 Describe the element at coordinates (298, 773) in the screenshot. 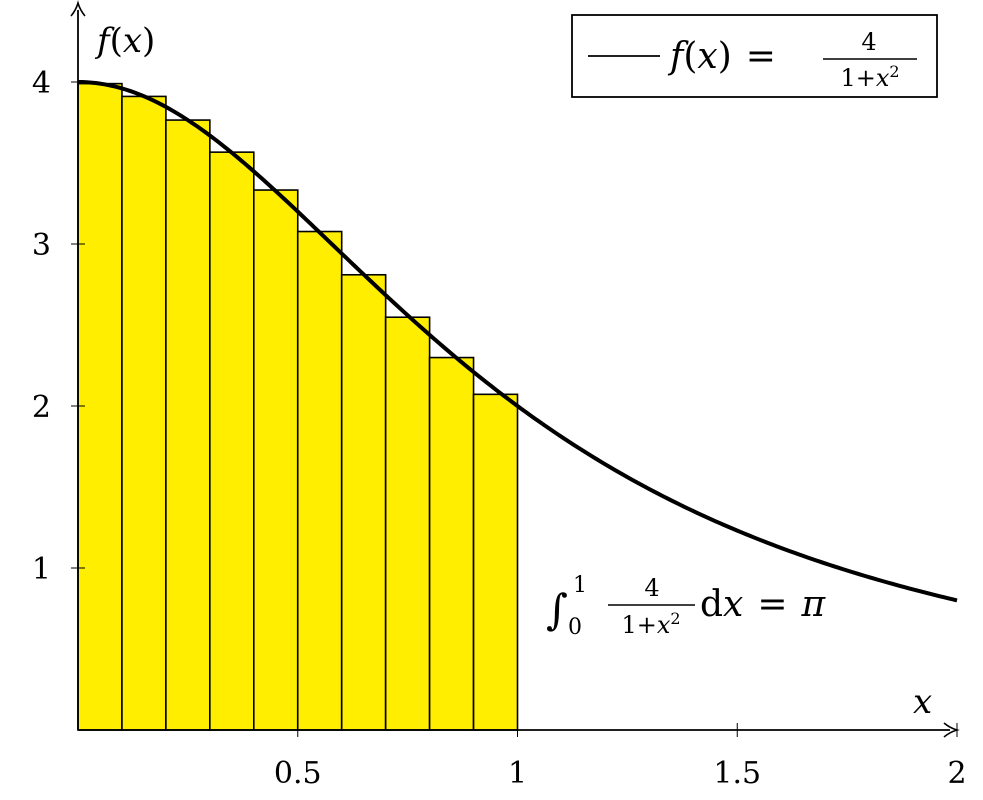

I see `x-tick-label: 0.5` at that location.